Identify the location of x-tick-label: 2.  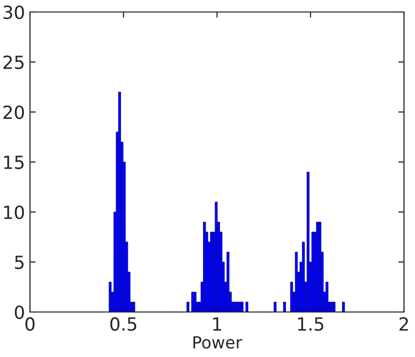
(404, 324).